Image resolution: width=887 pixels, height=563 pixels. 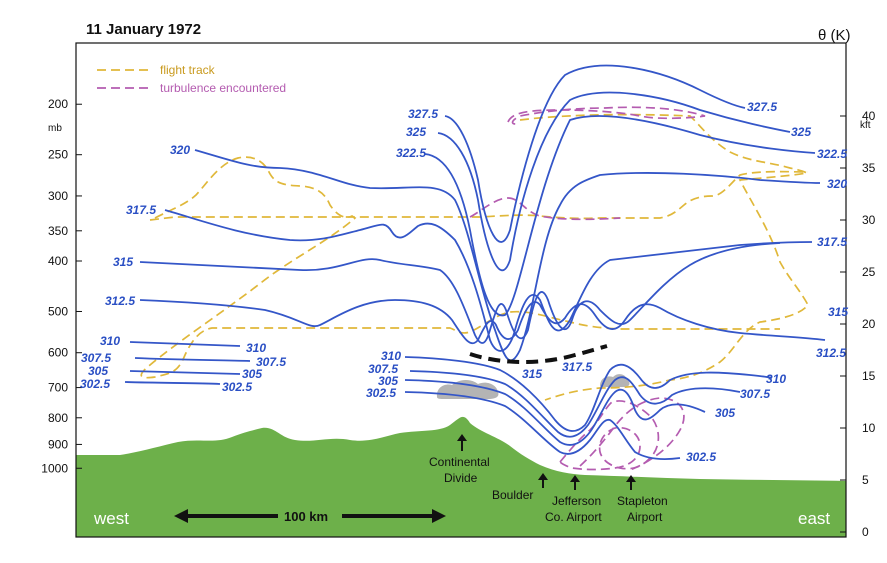 I want to click on left-axis-tick-label: 200, so click(x=58, y=104).